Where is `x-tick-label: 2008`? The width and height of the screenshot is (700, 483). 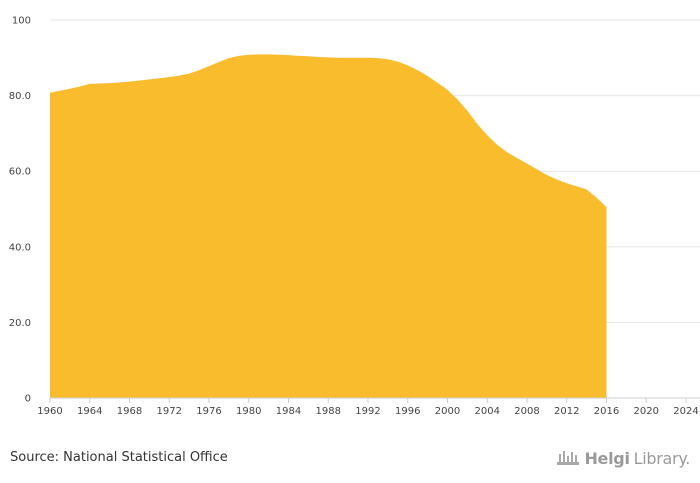
x-tick-label: 2008 is located at coordinates (526, 411).